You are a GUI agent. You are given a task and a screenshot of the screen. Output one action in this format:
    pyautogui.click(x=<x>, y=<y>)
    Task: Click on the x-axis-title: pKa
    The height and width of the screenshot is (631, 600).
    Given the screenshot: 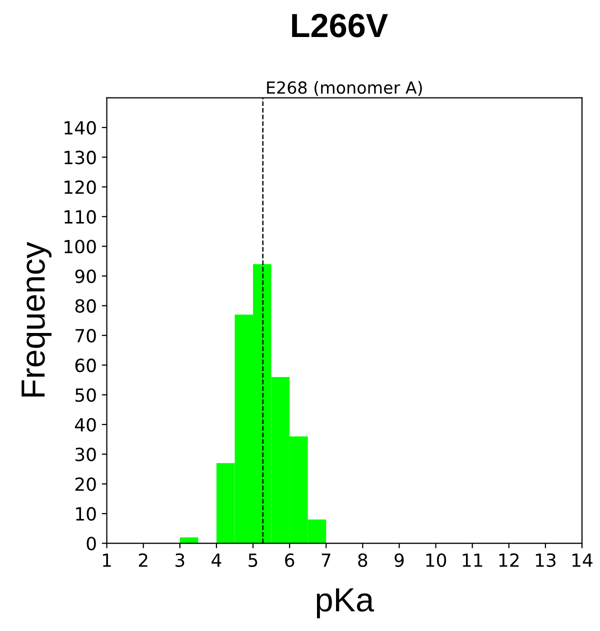 What is the action you would take?
    pyautogui.click(x=345, y=603)
    